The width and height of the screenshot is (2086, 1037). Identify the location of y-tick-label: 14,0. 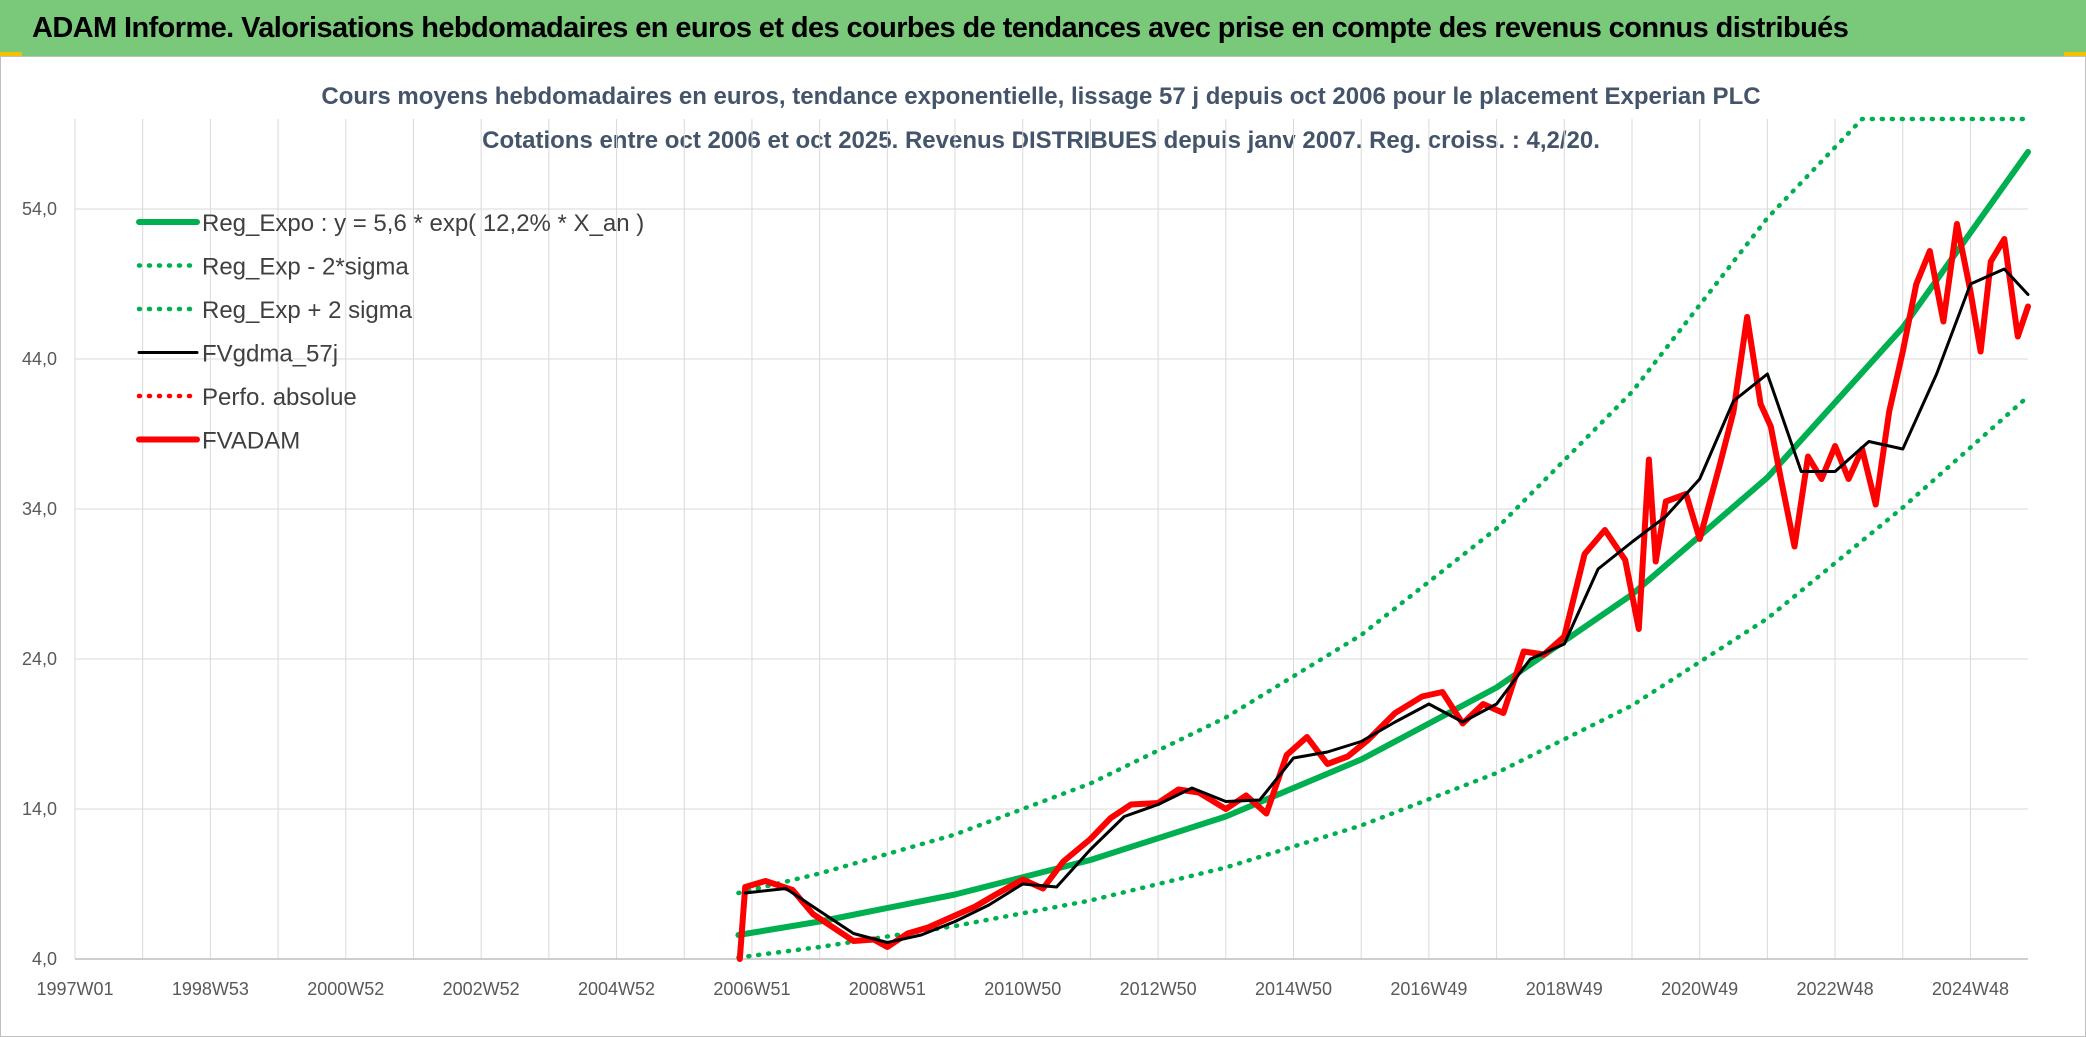
(39, 809).